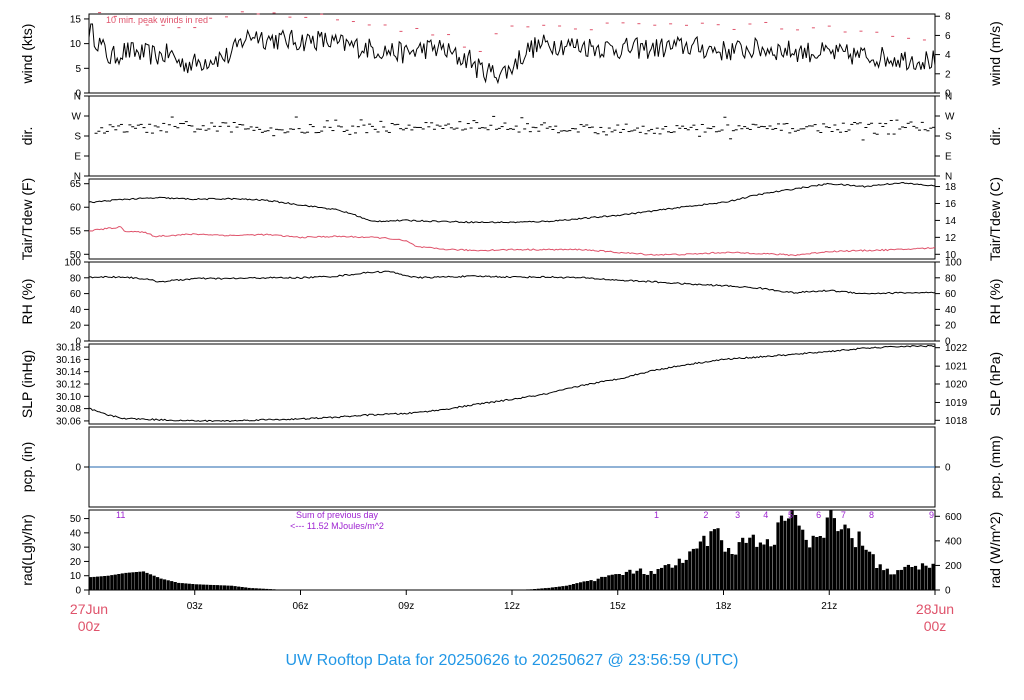 This screenshot has height=700, width=1024. I want to click on right-tick-label: 1019, so click(956, 403).